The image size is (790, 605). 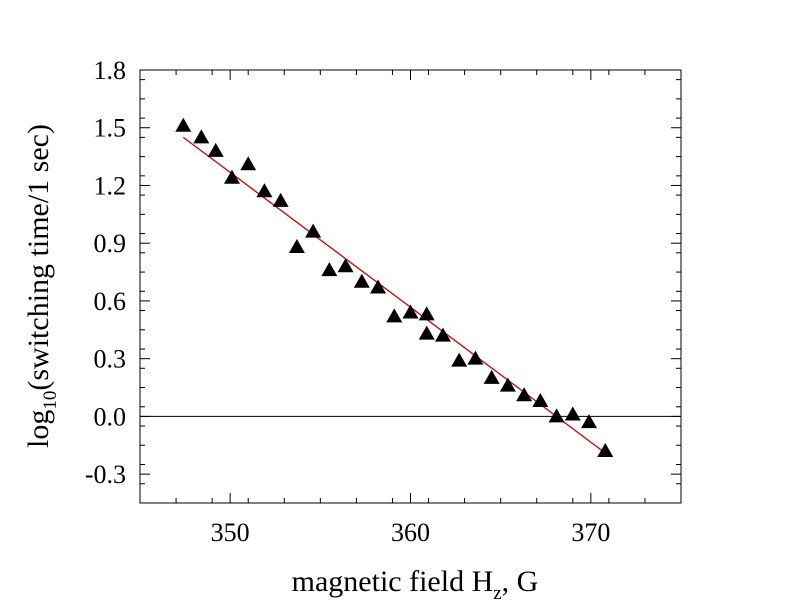 I want to click on y-tick-label: 1.5, so click(x=110, y=128).